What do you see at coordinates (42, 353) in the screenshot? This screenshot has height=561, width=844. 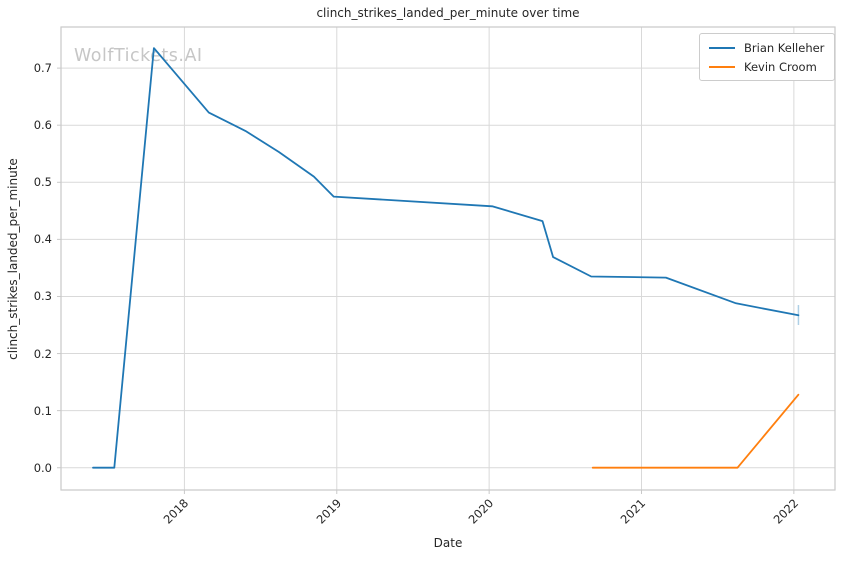 I see `y-tick-label: 0.2` at bounding box center [42, 353].